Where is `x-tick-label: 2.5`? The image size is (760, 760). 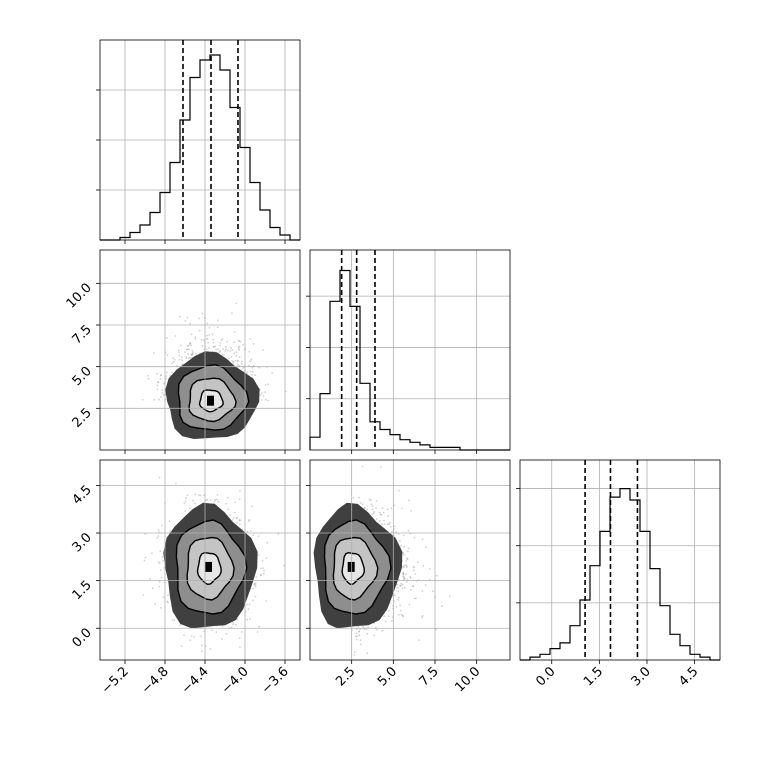
x-tick-label: 2.5 is located at coordinates (345, 676).